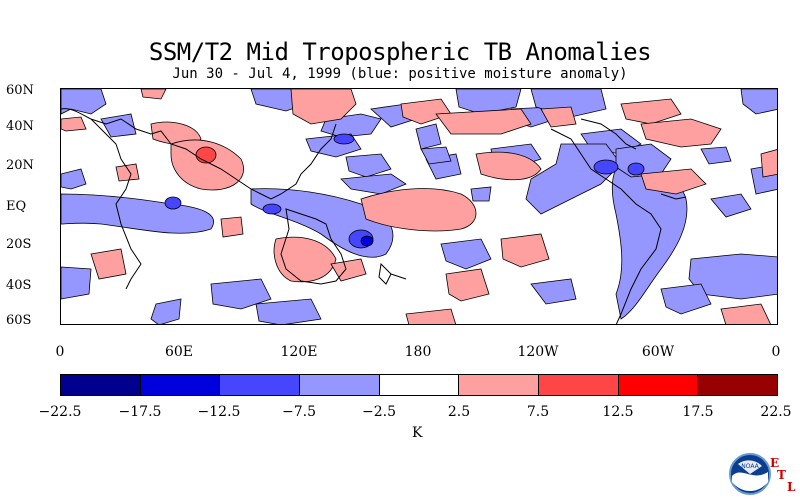  Describe the element at coordinates (538, 412) in the screenshot. I see `colorbar-tick: 7.5` at that location.